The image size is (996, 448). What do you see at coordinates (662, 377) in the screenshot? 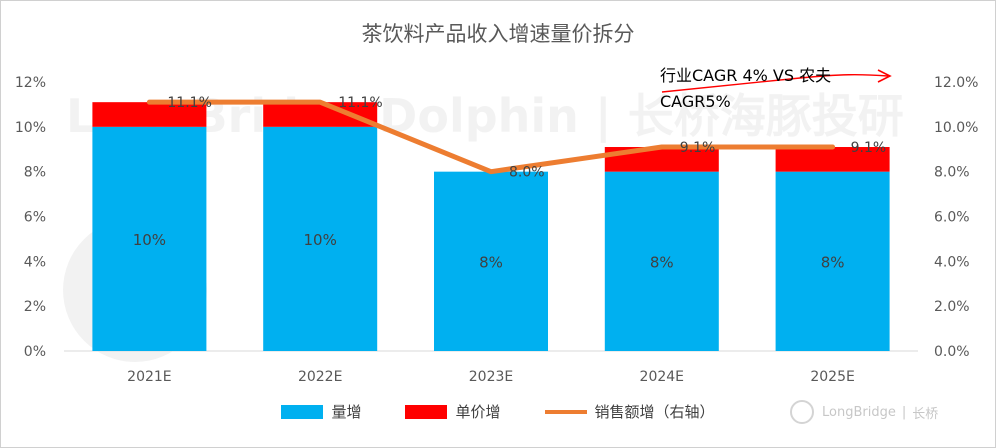
I see `x-tick-label: 2024E` at bounding box center [662, 377].